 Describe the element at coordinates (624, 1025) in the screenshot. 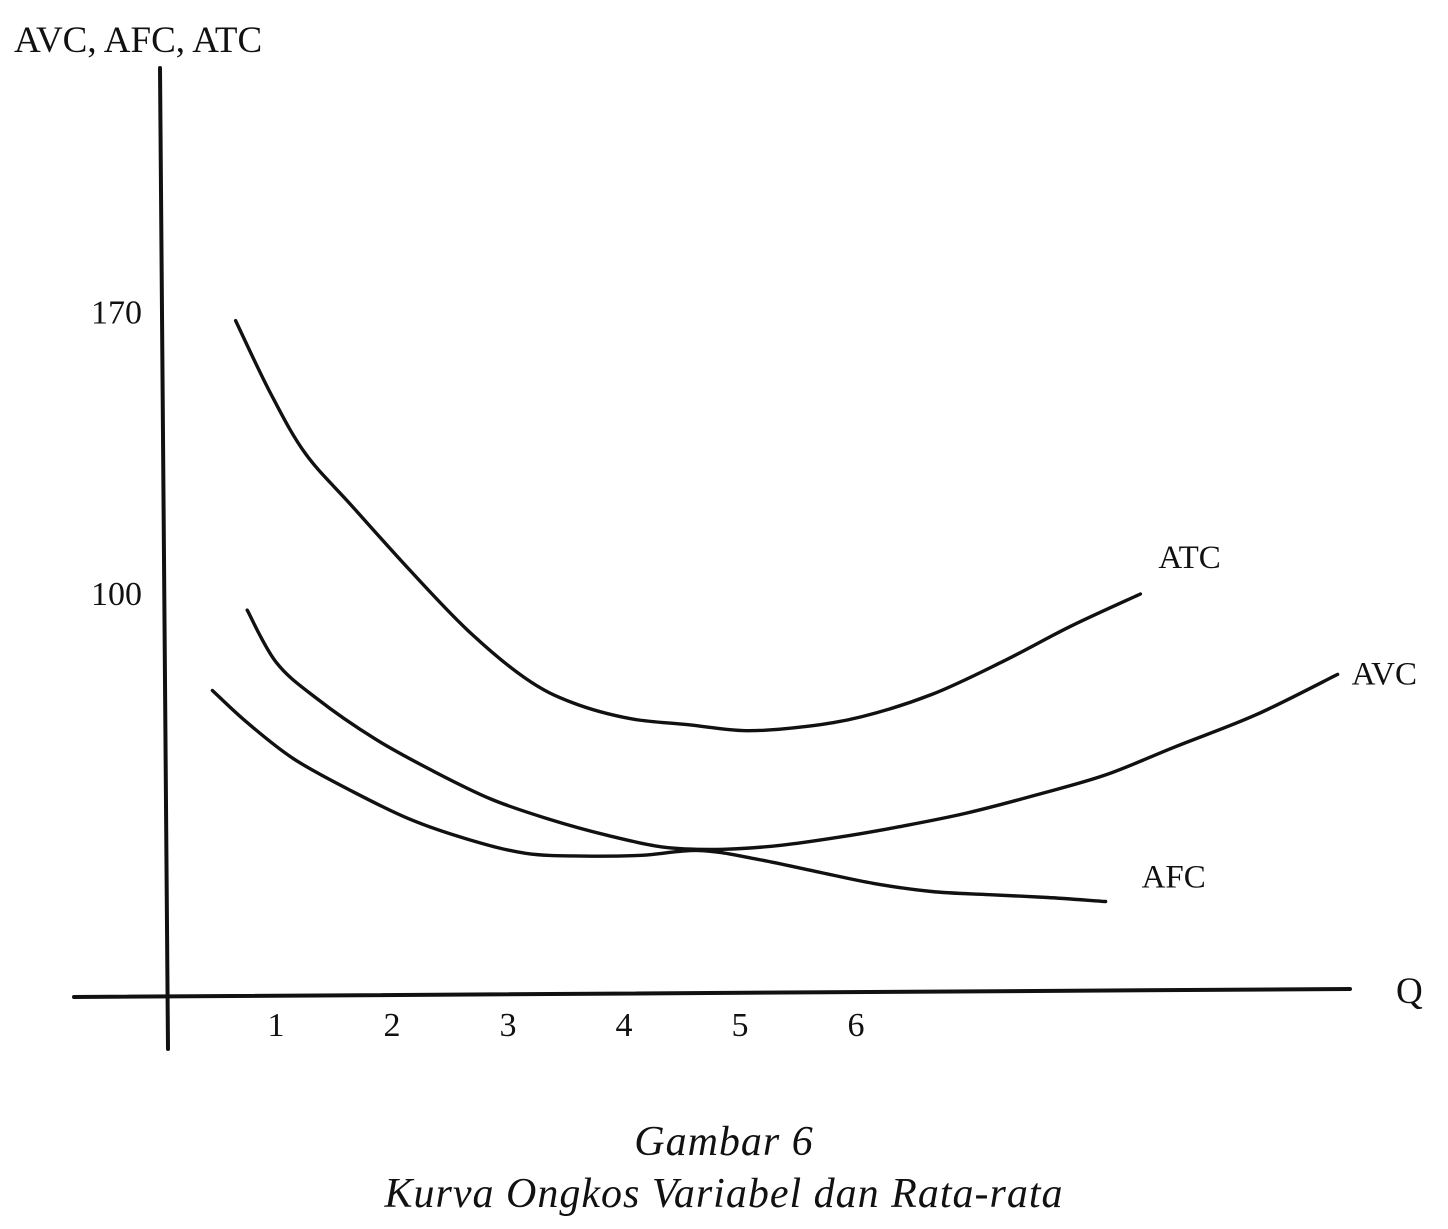

I see `x-tick-label: 4` at that location.